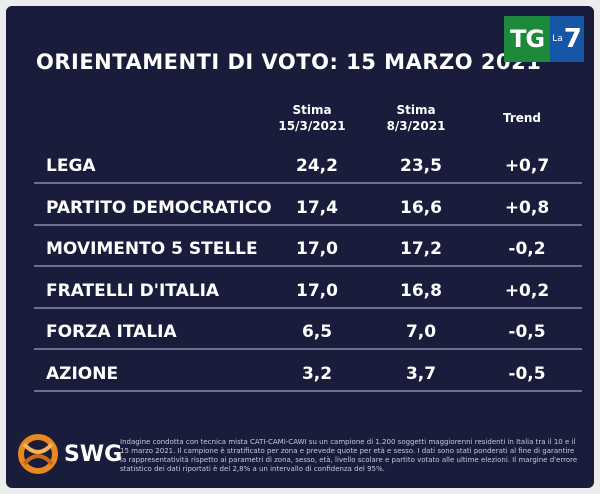 The image size is (600, 494). Describe the element at coordinates (522, 118) in the screenshot. I see `column-header-trend: Trend` at that location.